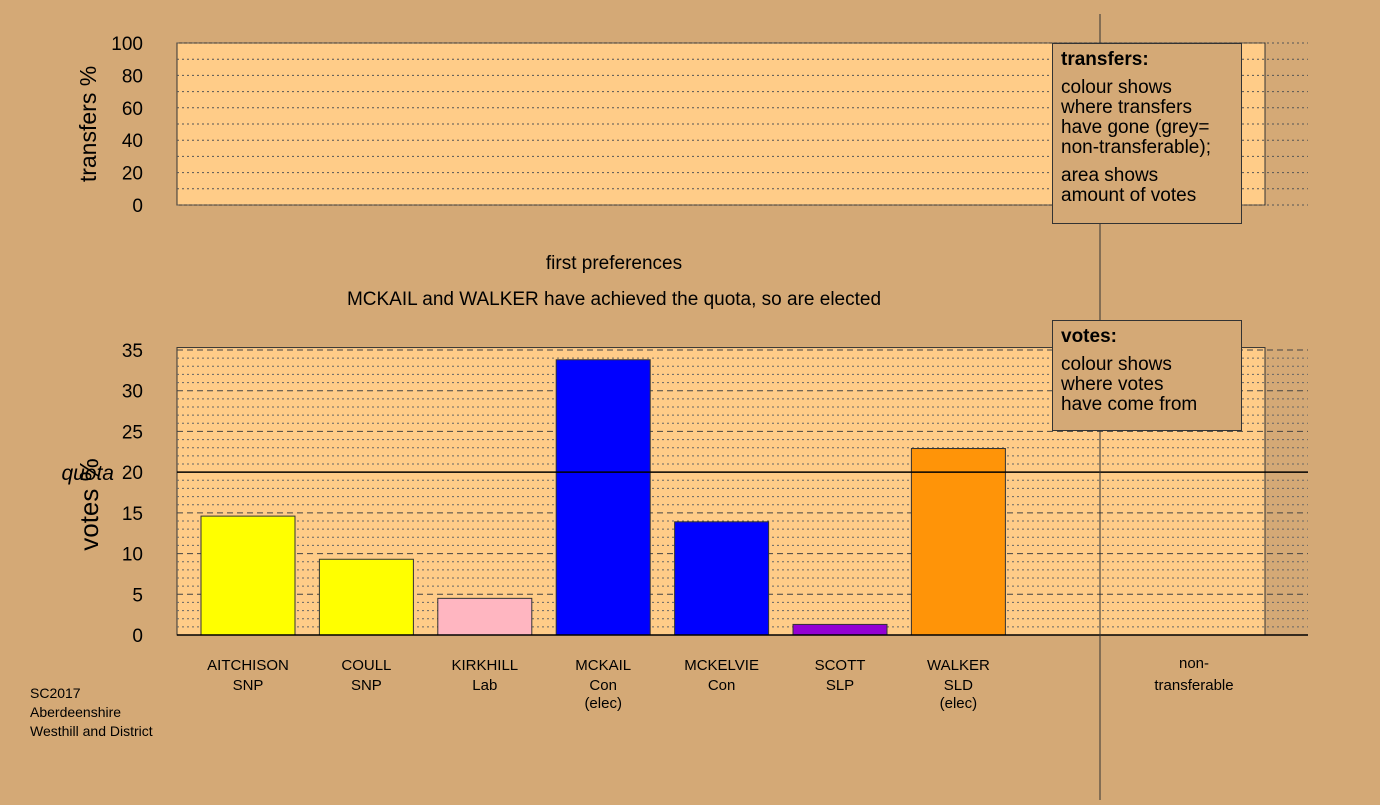  I want to click on x-tick-label-party: SLD, so click(958, 685).